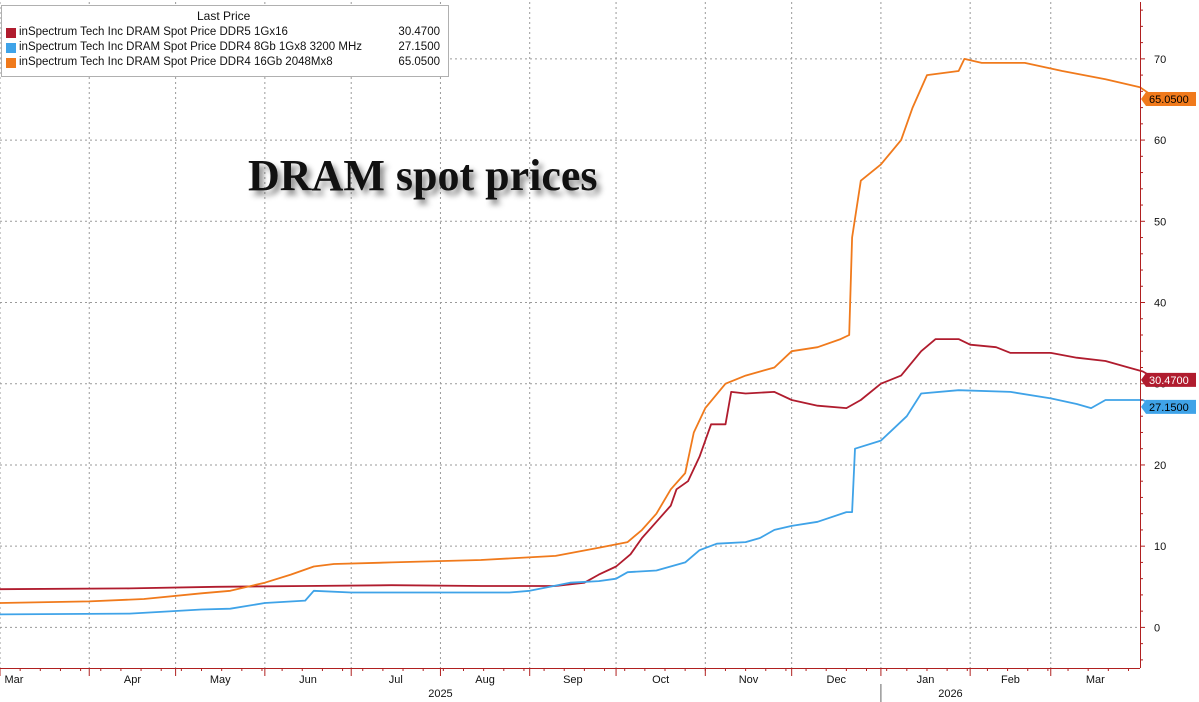 The width and height of the screenshot is (1199, 702). Describe the element at coordinates (308, 680) in the screenshot. I see `x-tick-label: Jun` at that location.